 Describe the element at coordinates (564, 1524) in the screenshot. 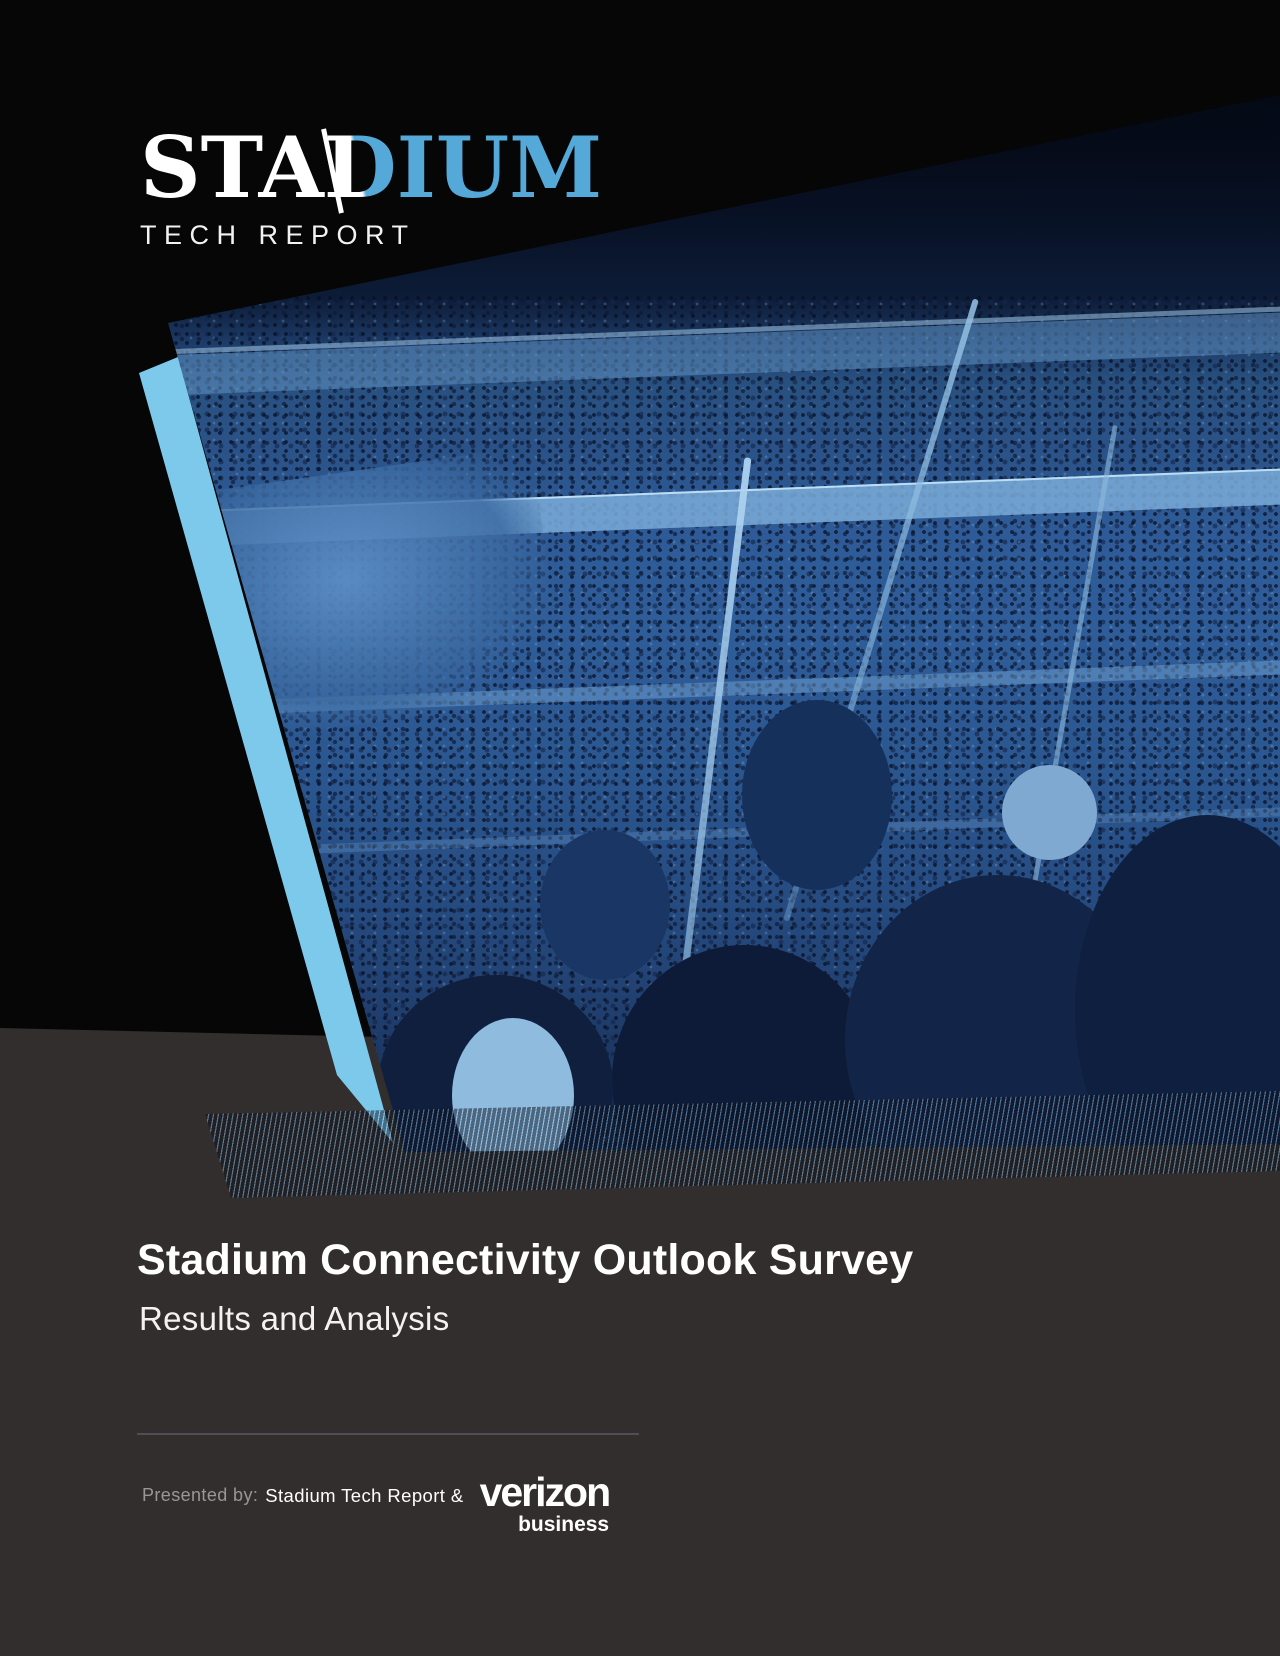

I see `verizon-business-label: business` at that location.